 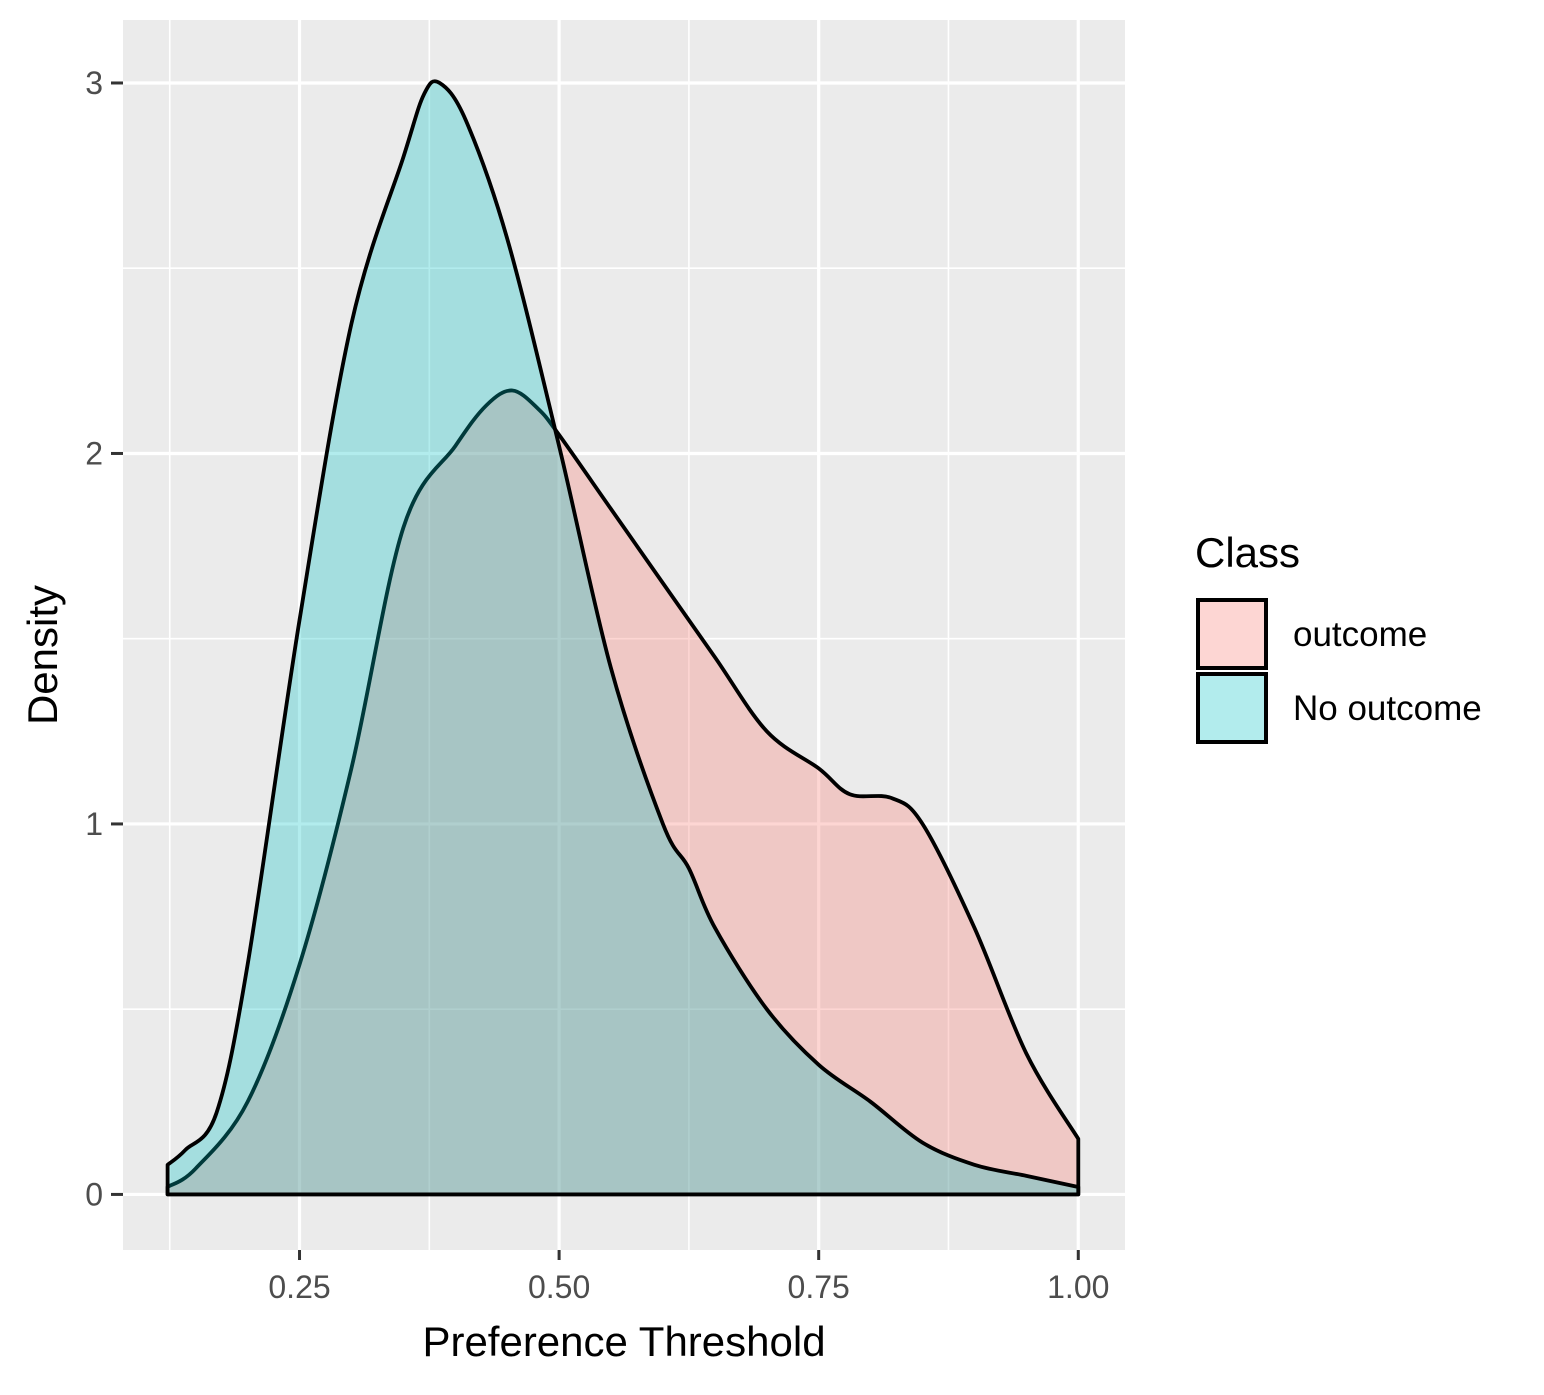 I want to click on legend-label-no-outcome: No outcome, so click(x=1387, y=708).